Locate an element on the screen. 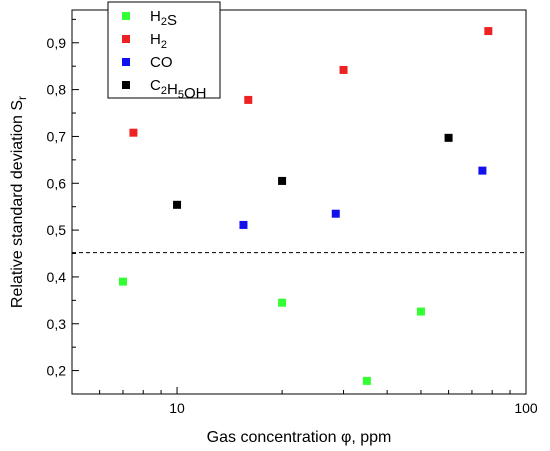  x-tick-label: 10 is located at coordinates (177, 408).